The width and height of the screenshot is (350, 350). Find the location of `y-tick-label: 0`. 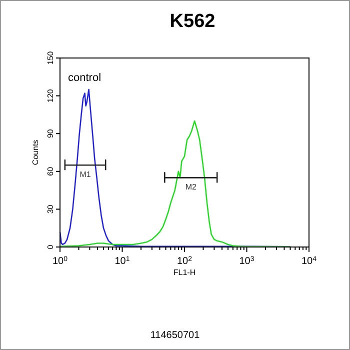

y-tick-label: 0 is located at coordinates (50, 247).